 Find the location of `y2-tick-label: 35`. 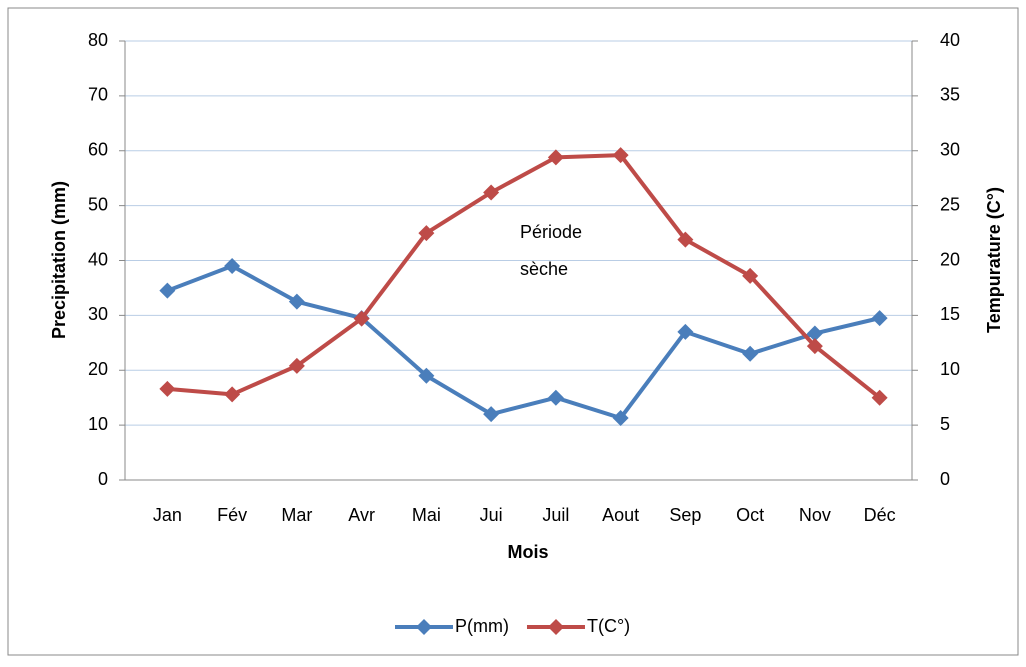

y2-tick-label: 35 is located at coordinates (950, 95).